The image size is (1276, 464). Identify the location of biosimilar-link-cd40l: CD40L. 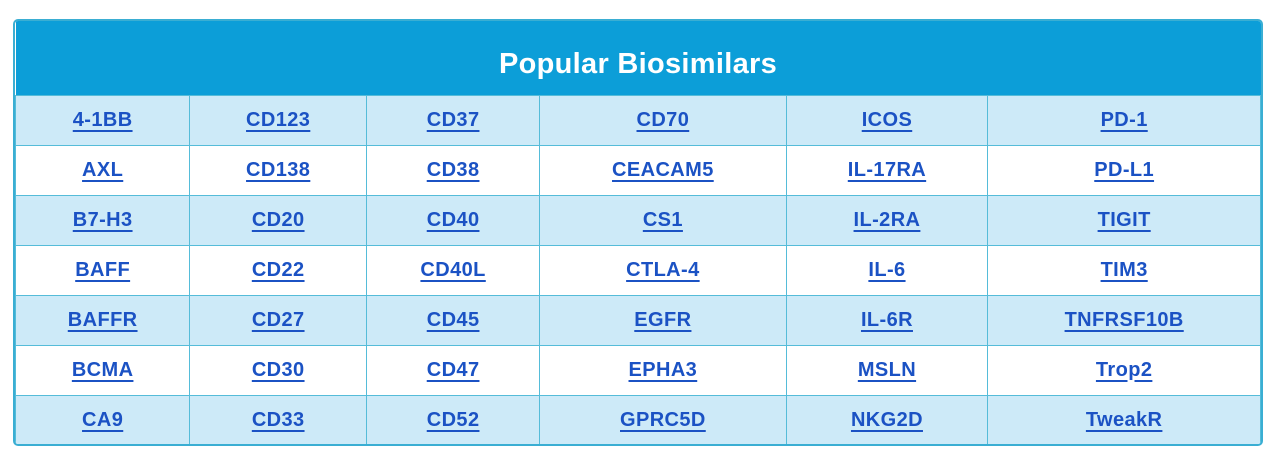
(453, 269).